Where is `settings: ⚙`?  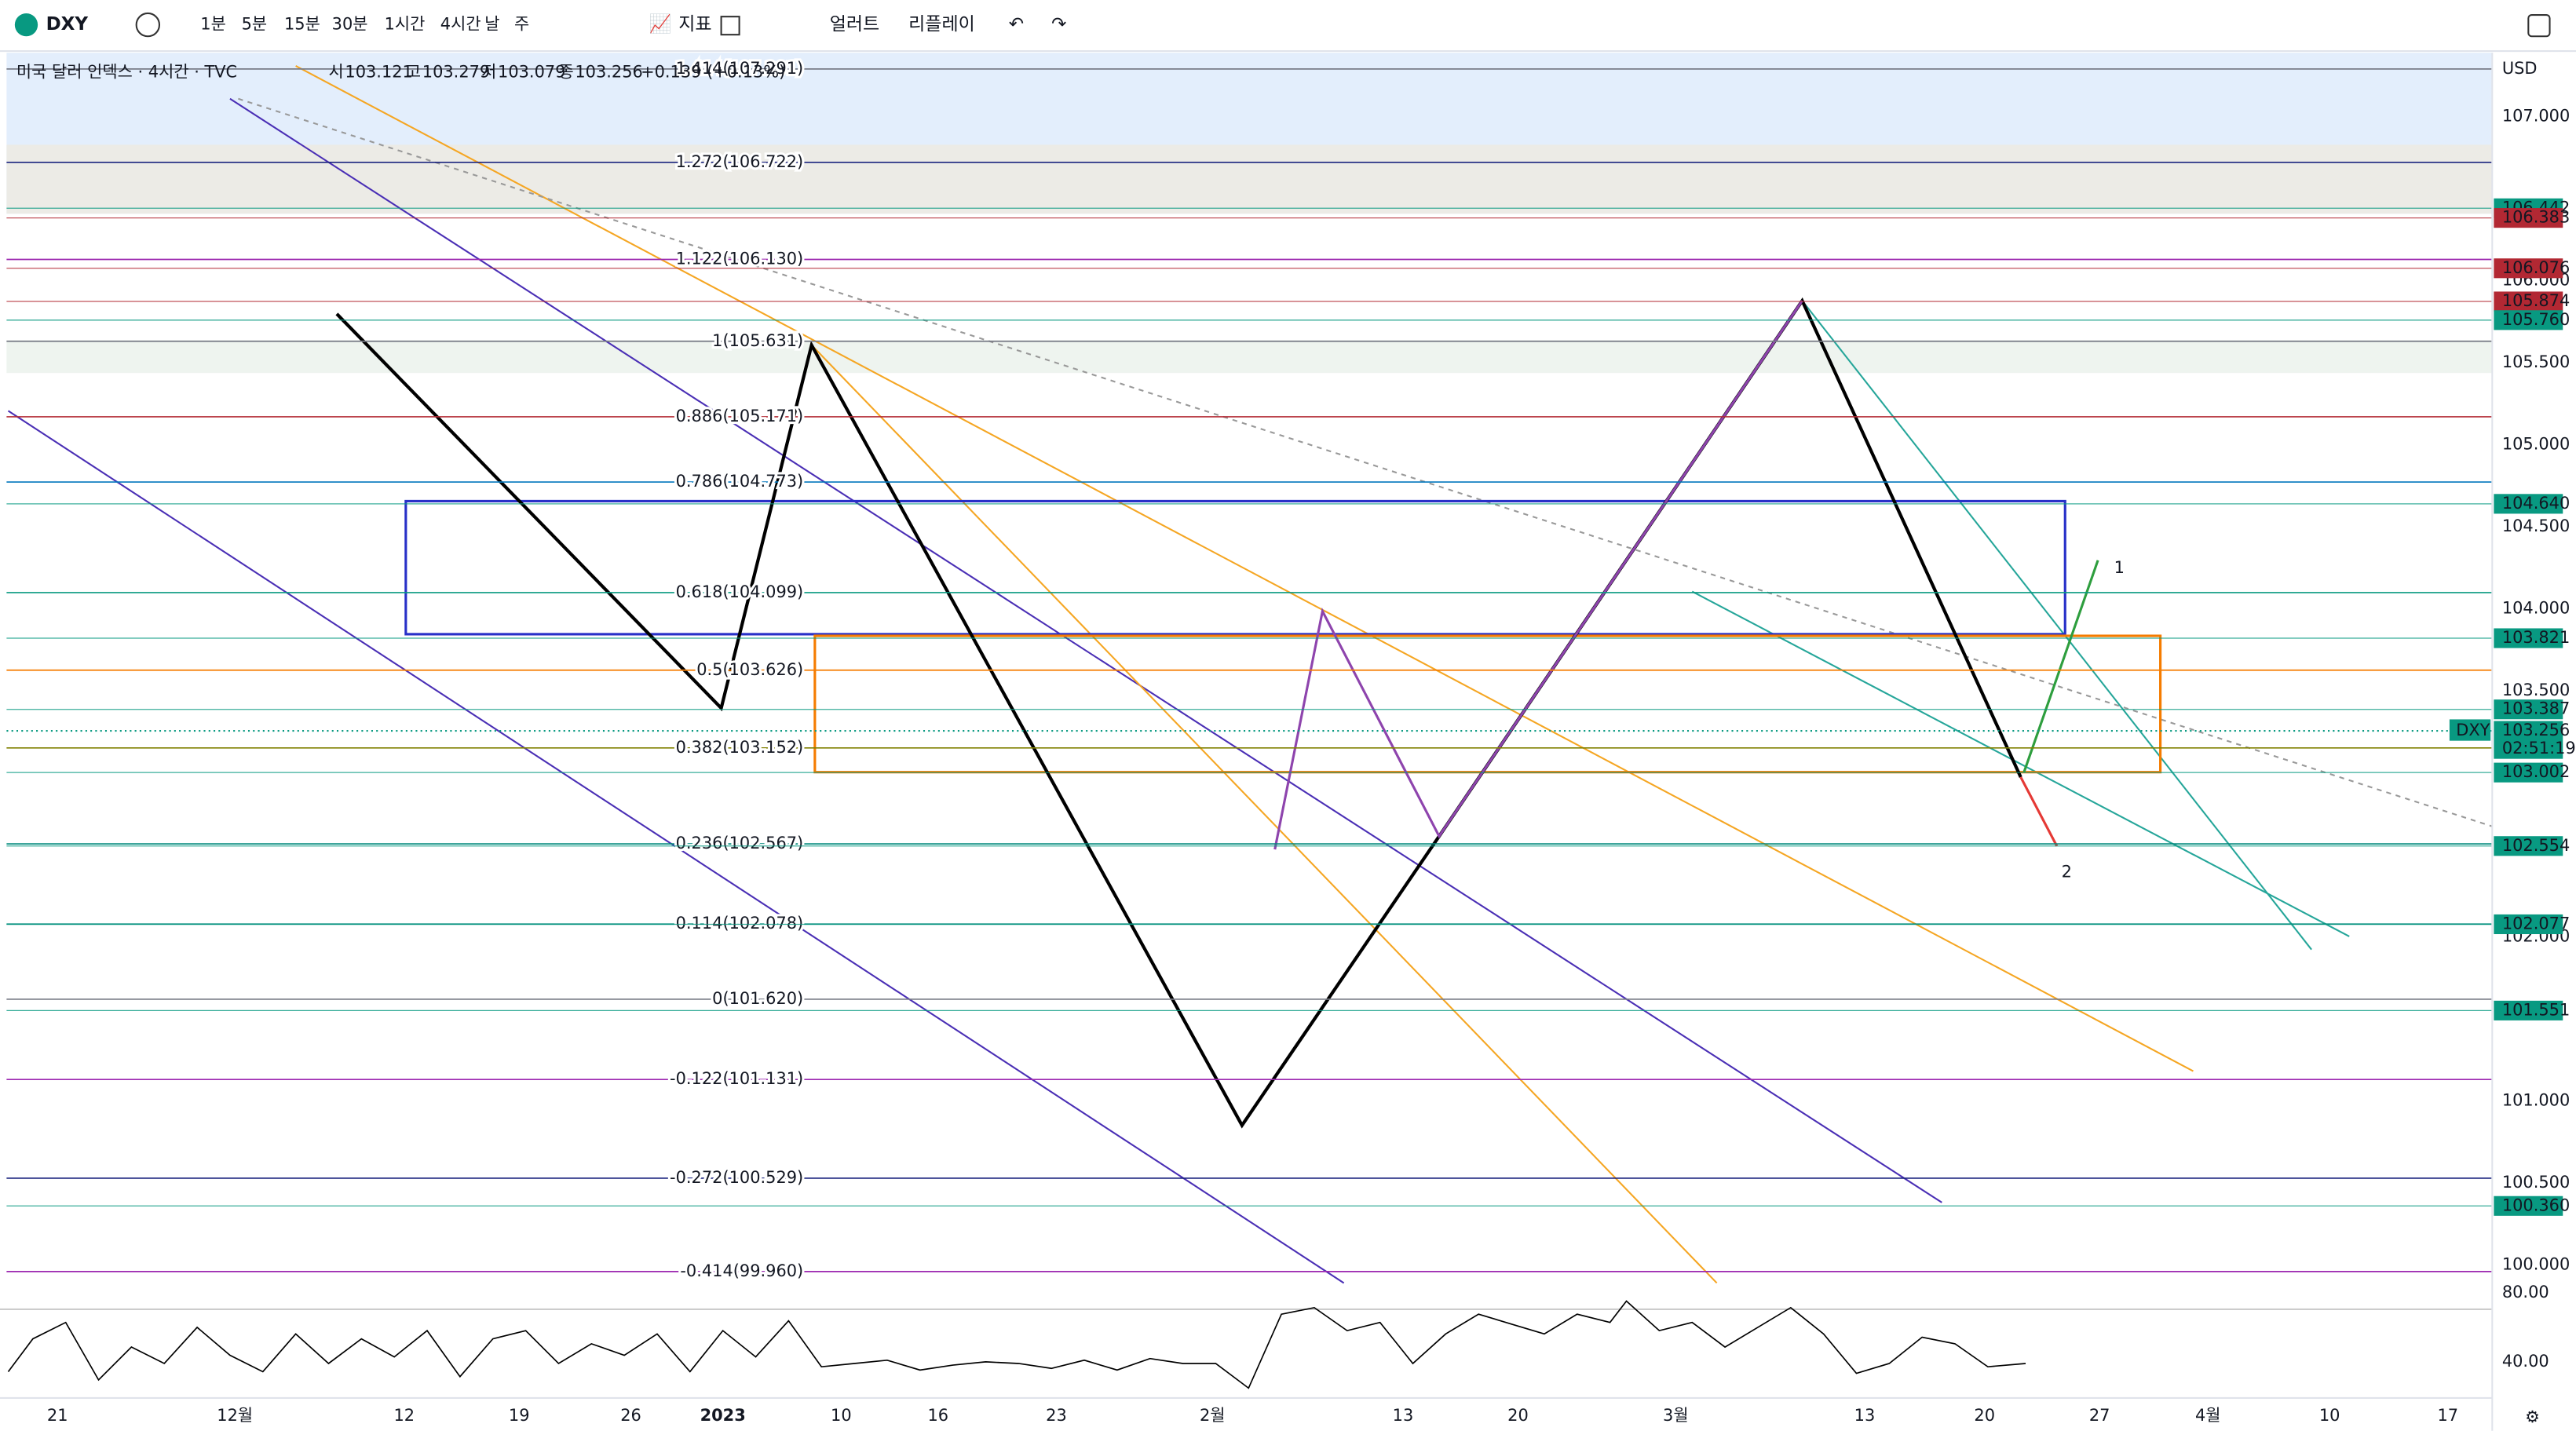 settings: ⚙ is located at coordinates (2532, 1416).